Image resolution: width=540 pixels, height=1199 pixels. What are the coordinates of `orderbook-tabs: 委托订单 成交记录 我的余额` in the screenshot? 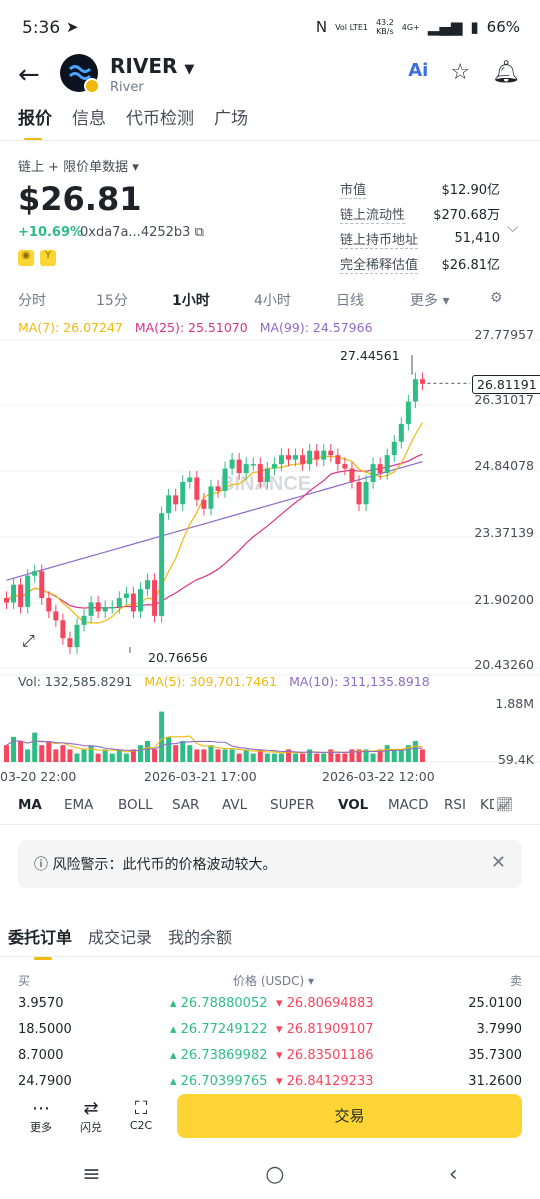 It's located at (120, 942).